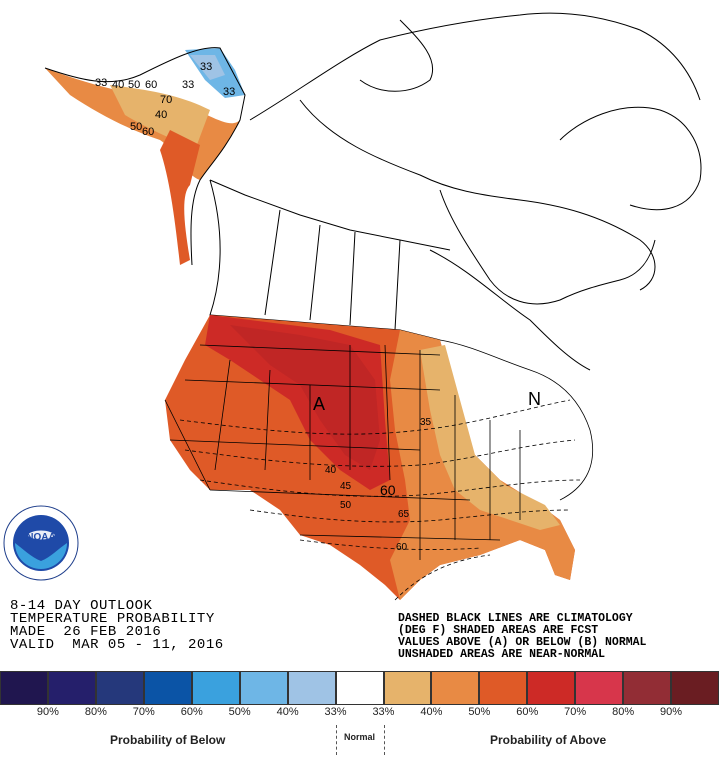 The height and width of the screenshot is (760, 719). What do you see at coordinates (86, 632) in the screenshot?
I see `title-line: MADE 26 FEB 2016` at bounding box center [86, 632].